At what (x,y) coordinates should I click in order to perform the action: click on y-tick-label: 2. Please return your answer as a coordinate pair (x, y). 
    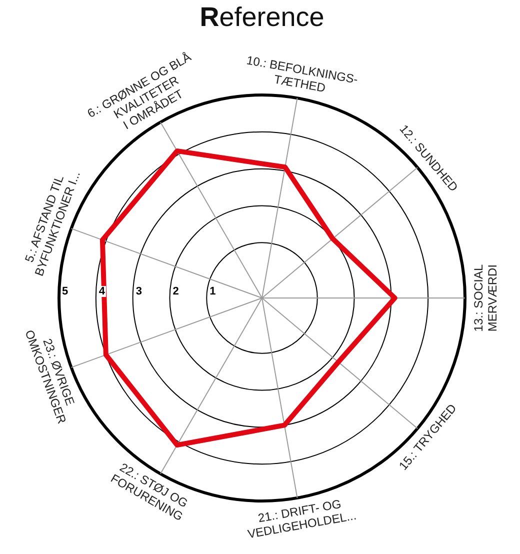
    Looking at the image, I should click on (175, 292).